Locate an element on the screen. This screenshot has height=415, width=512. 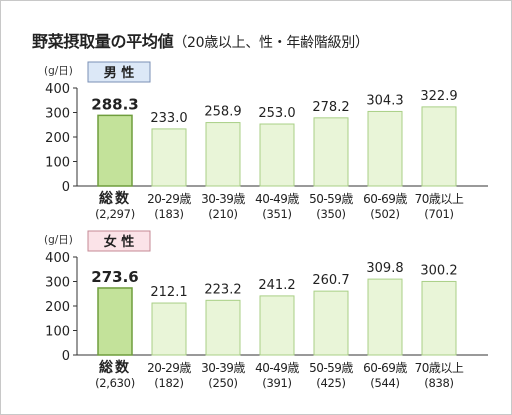
chart-title: 野菜摂取量の平均値（20歳以上、性・年齢階級別） is located at coordinates (200, 40).